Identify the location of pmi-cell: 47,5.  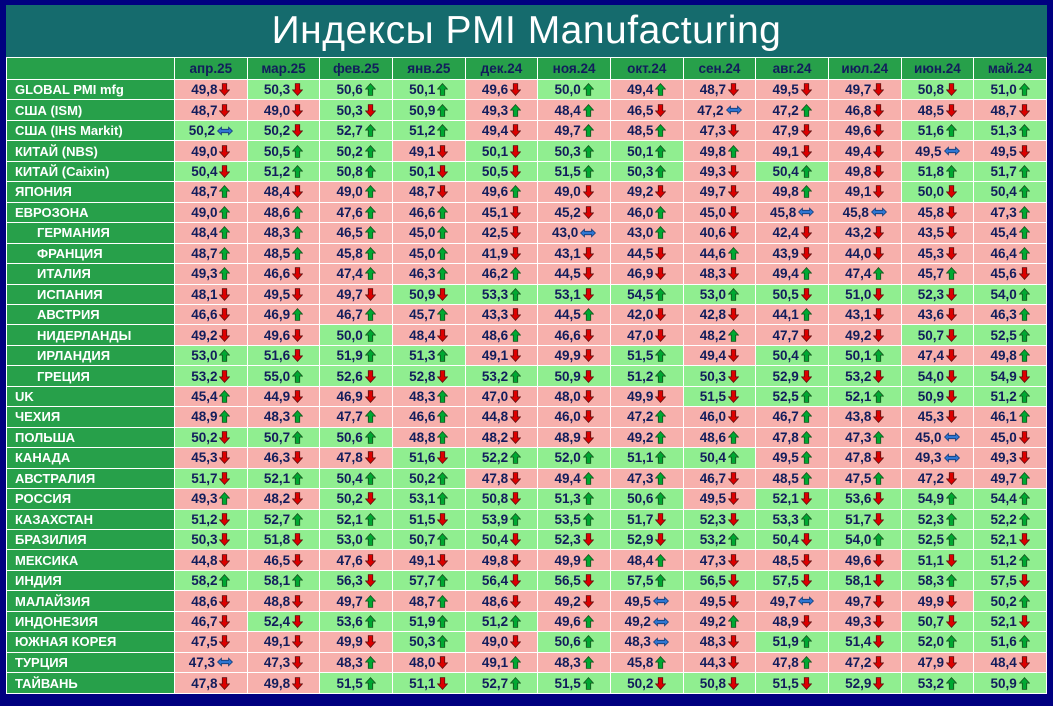
(864, 478).